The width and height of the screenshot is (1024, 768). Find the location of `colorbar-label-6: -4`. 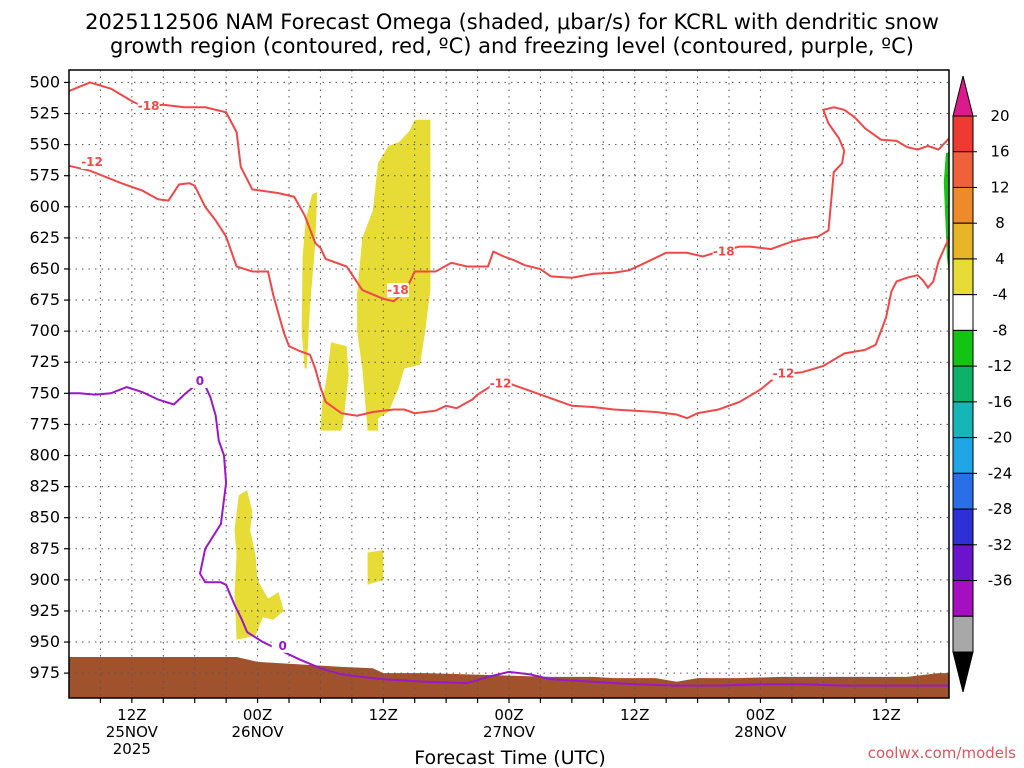

colorbar-label-6: -4 is located at coordinates (1000, 295).